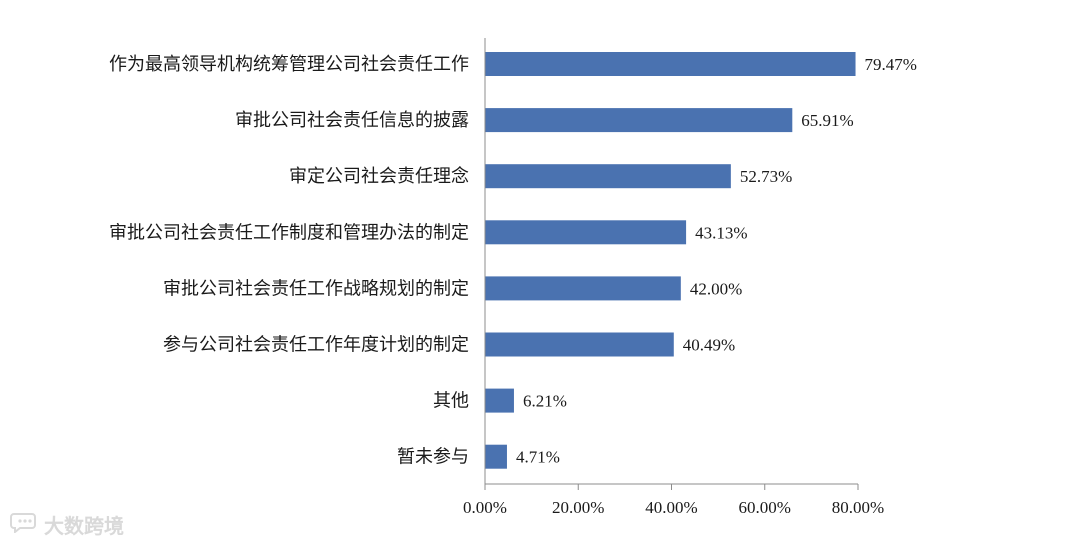 Image resolution: width=1080 pixels, height=548 pixels. Describe the element at coordinates (671, 507) in the screenshot. I see `x-tick-label: 40.00%` at that location.